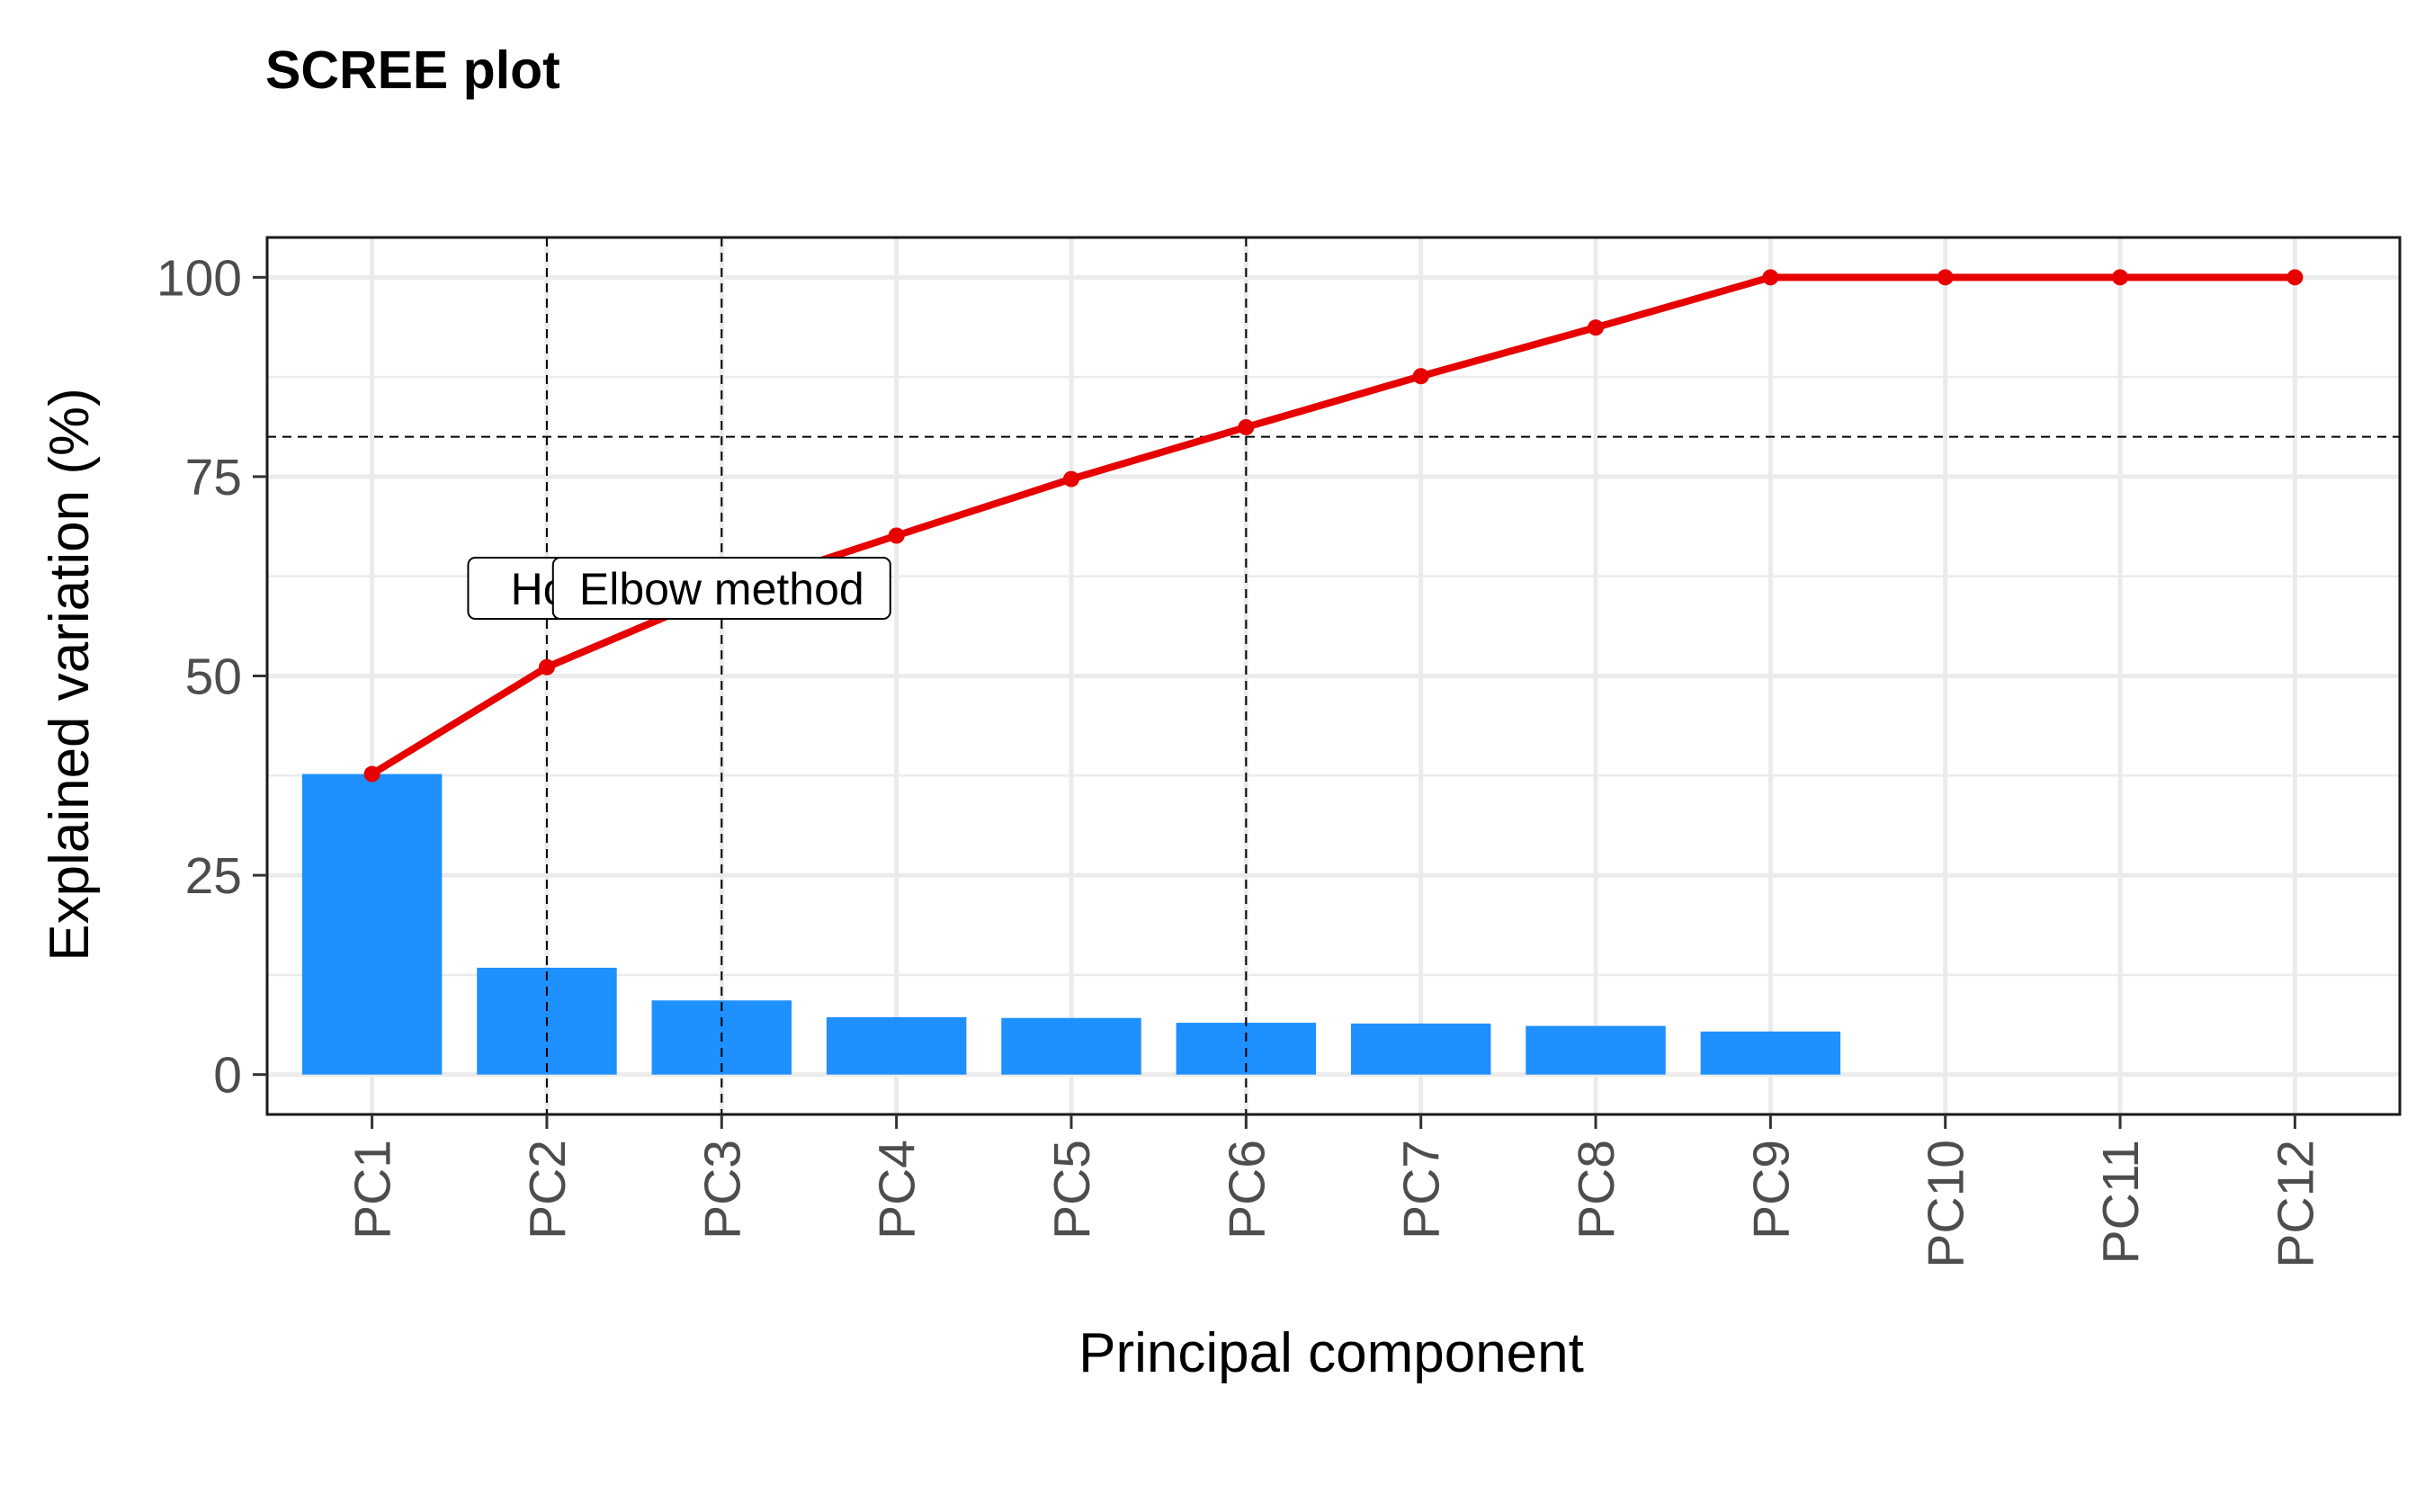 Image resolution: width=2434 pixels, height=1512 pixels. What do you see at coordinates (1071, 479) in the screenshot?
I see `point-pc5` at bounding box center [1071, 479].